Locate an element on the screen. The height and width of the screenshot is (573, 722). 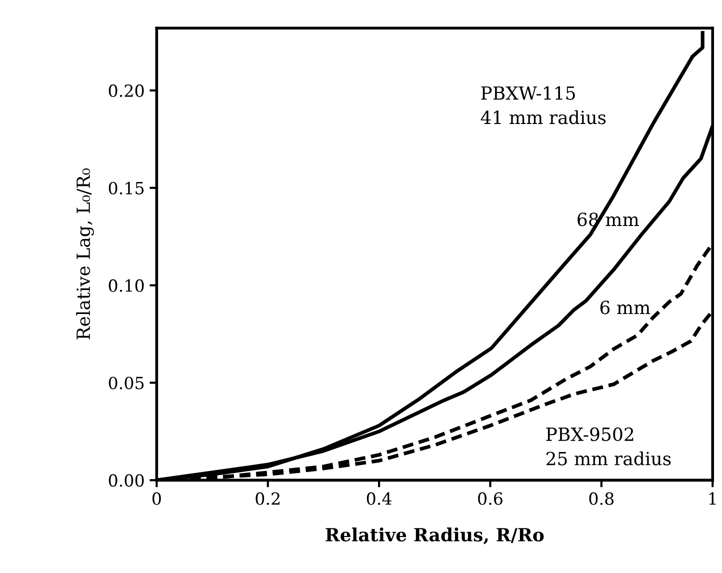
y-tick-label: 0.10 is located at coordinates (126, 285).